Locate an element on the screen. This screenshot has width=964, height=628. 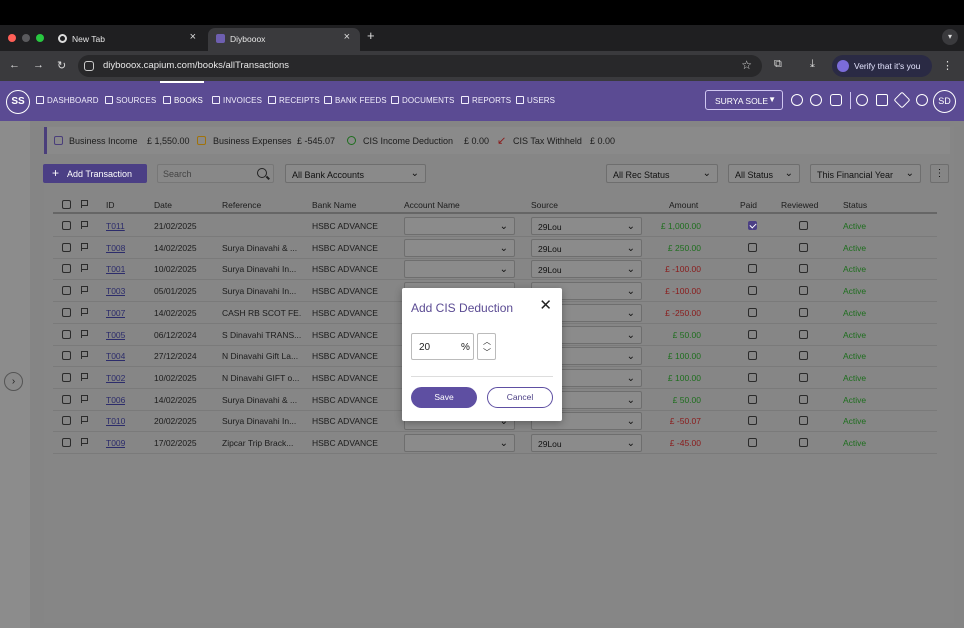
nav-sources: SOURCES is located at coordinates (130, 100).